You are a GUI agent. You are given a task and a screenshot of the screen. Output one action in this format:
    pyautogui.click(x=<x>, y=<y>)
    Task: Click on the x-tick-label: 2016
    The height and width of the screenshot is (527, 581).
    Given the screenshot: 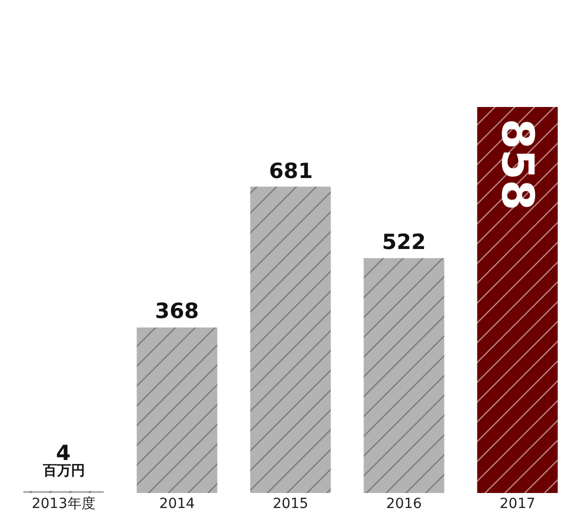 What is the action you would take?
    pyautogui.click(x=404, y=504)
    